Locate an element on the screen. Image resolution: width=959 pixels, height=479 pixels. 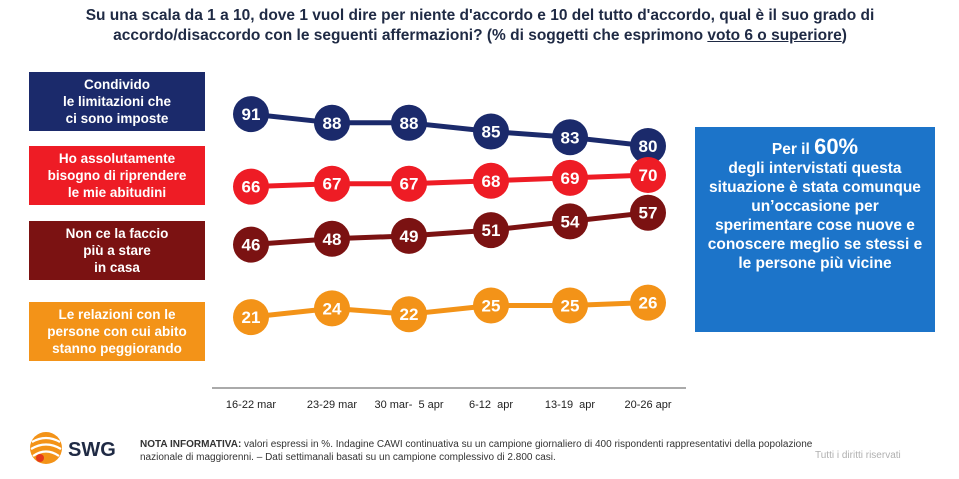
data-label: 68 is located at coordinates (491, 181).